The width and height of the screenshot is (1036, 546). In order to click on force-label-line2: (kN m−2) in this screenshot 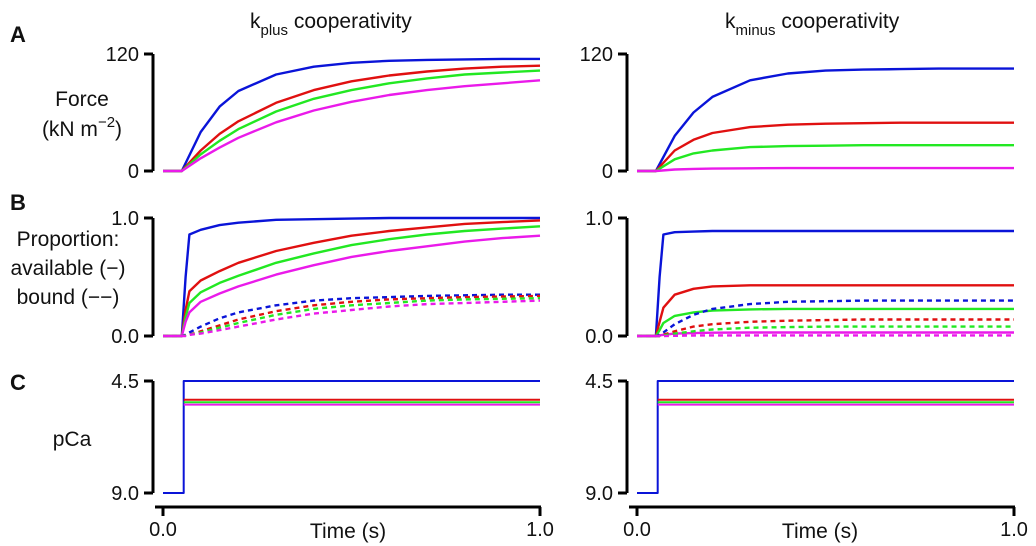, I will do `click(82, 127)`.